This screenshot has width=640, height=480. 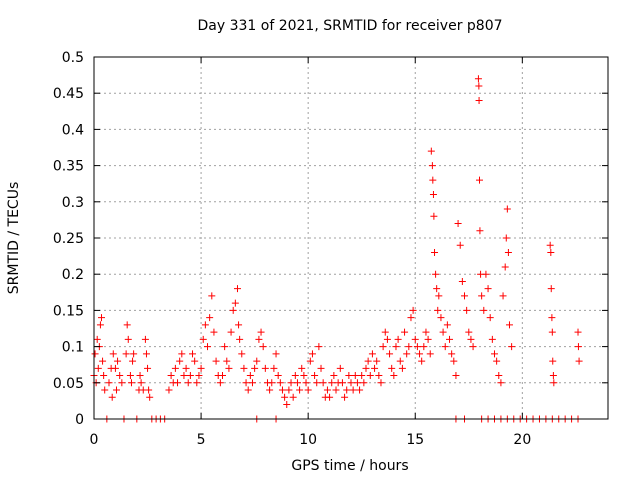 What do you see at coordinates (308, 440) in the screenshot?
I see `x-tick-label: 10` at bounding box center [308, 440].